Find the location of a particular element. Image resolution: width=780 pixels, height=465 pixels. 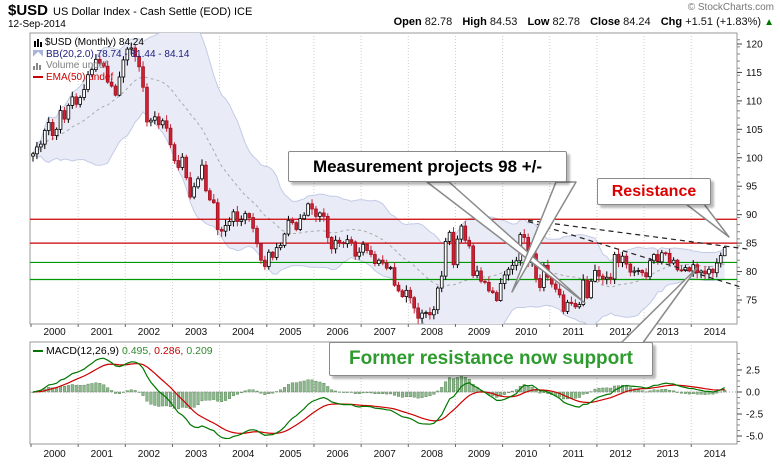

legend-bollinger-row: BB(20,2.0) 78.74 - 81.44 - 84.14 is located at coordinates (111, 55).